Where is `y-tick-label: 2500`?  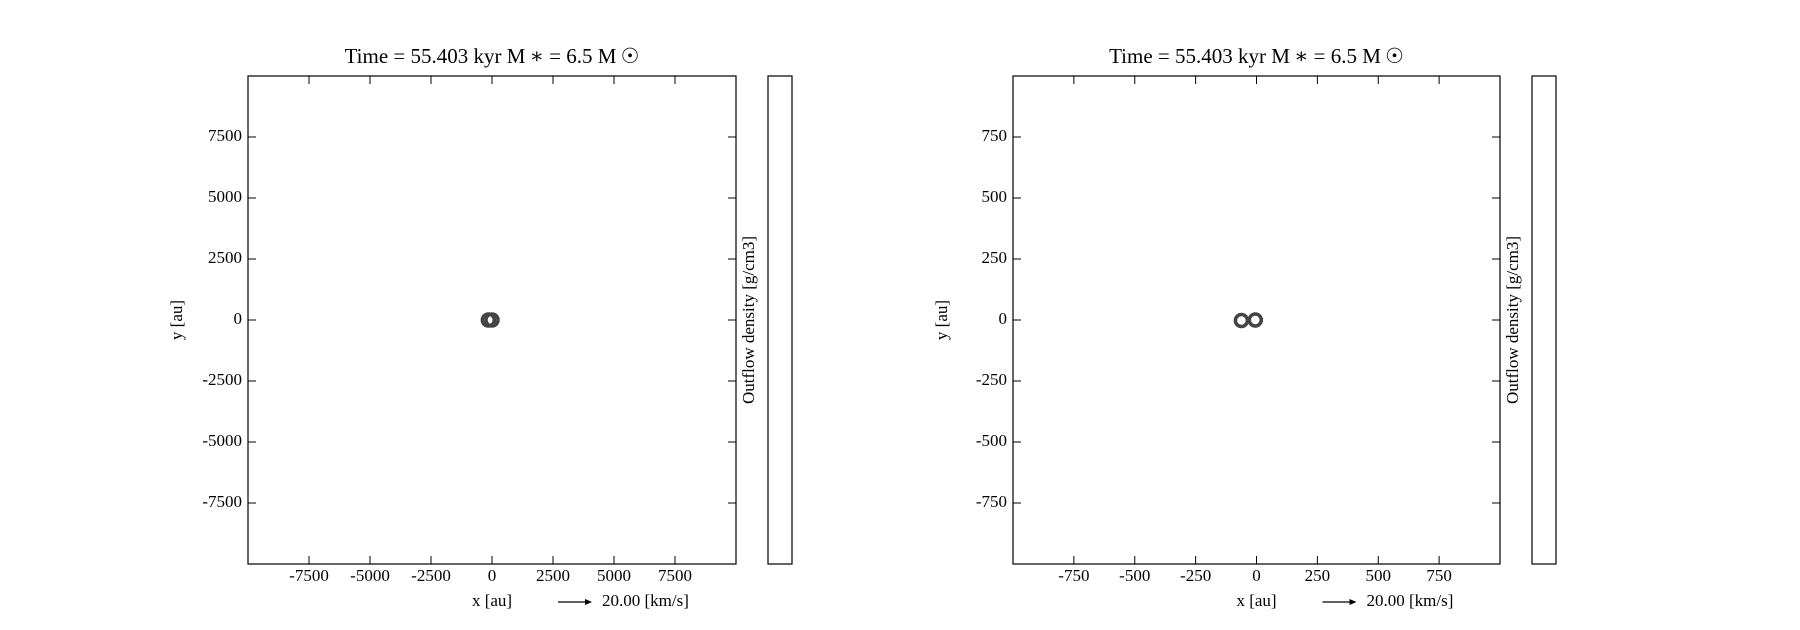 y-tick-label: 2500 is located at coordinates (225, 257).